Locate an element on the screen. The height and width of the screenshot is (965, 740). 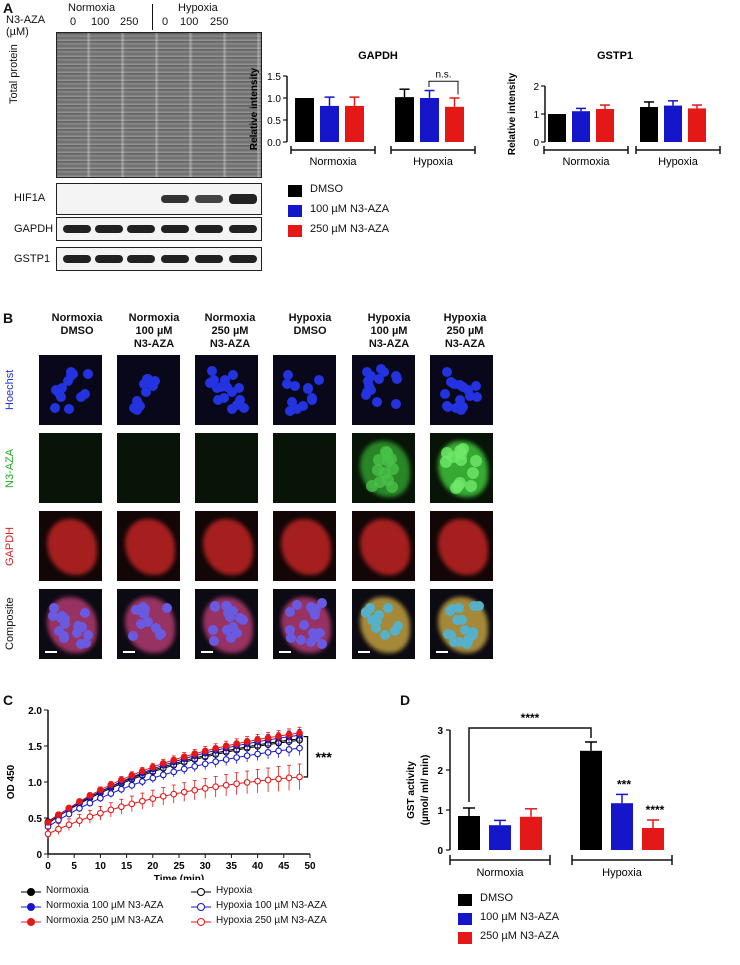
significance-bracket is located at coordinates (306, 756).